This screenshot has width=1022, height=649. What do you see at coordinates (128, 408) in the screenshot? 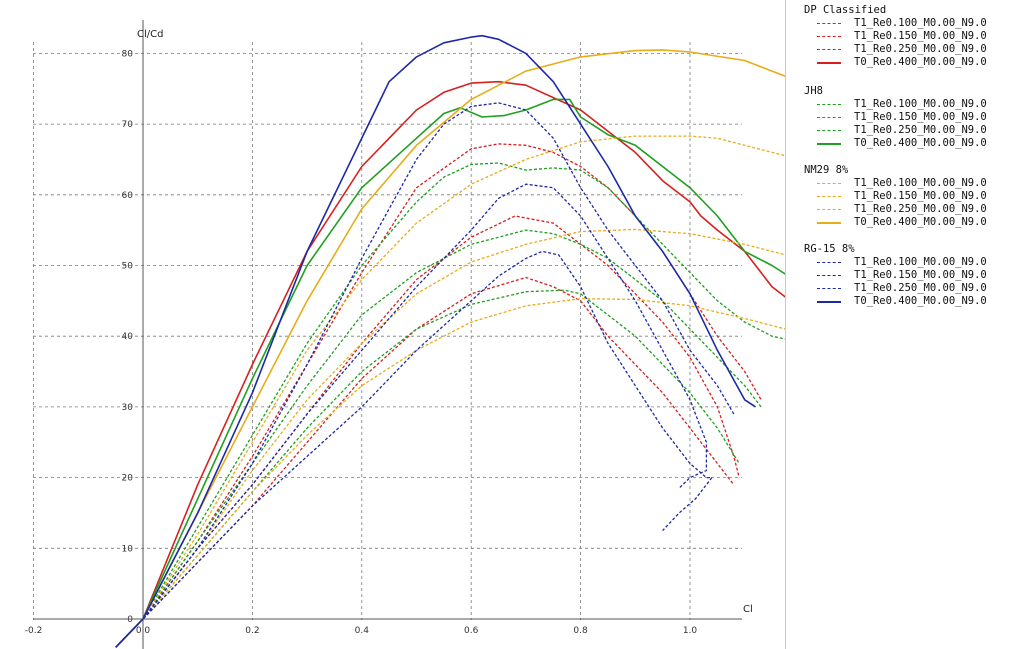
I see `y-tick-label: 30` at bounding box center [128, 408].